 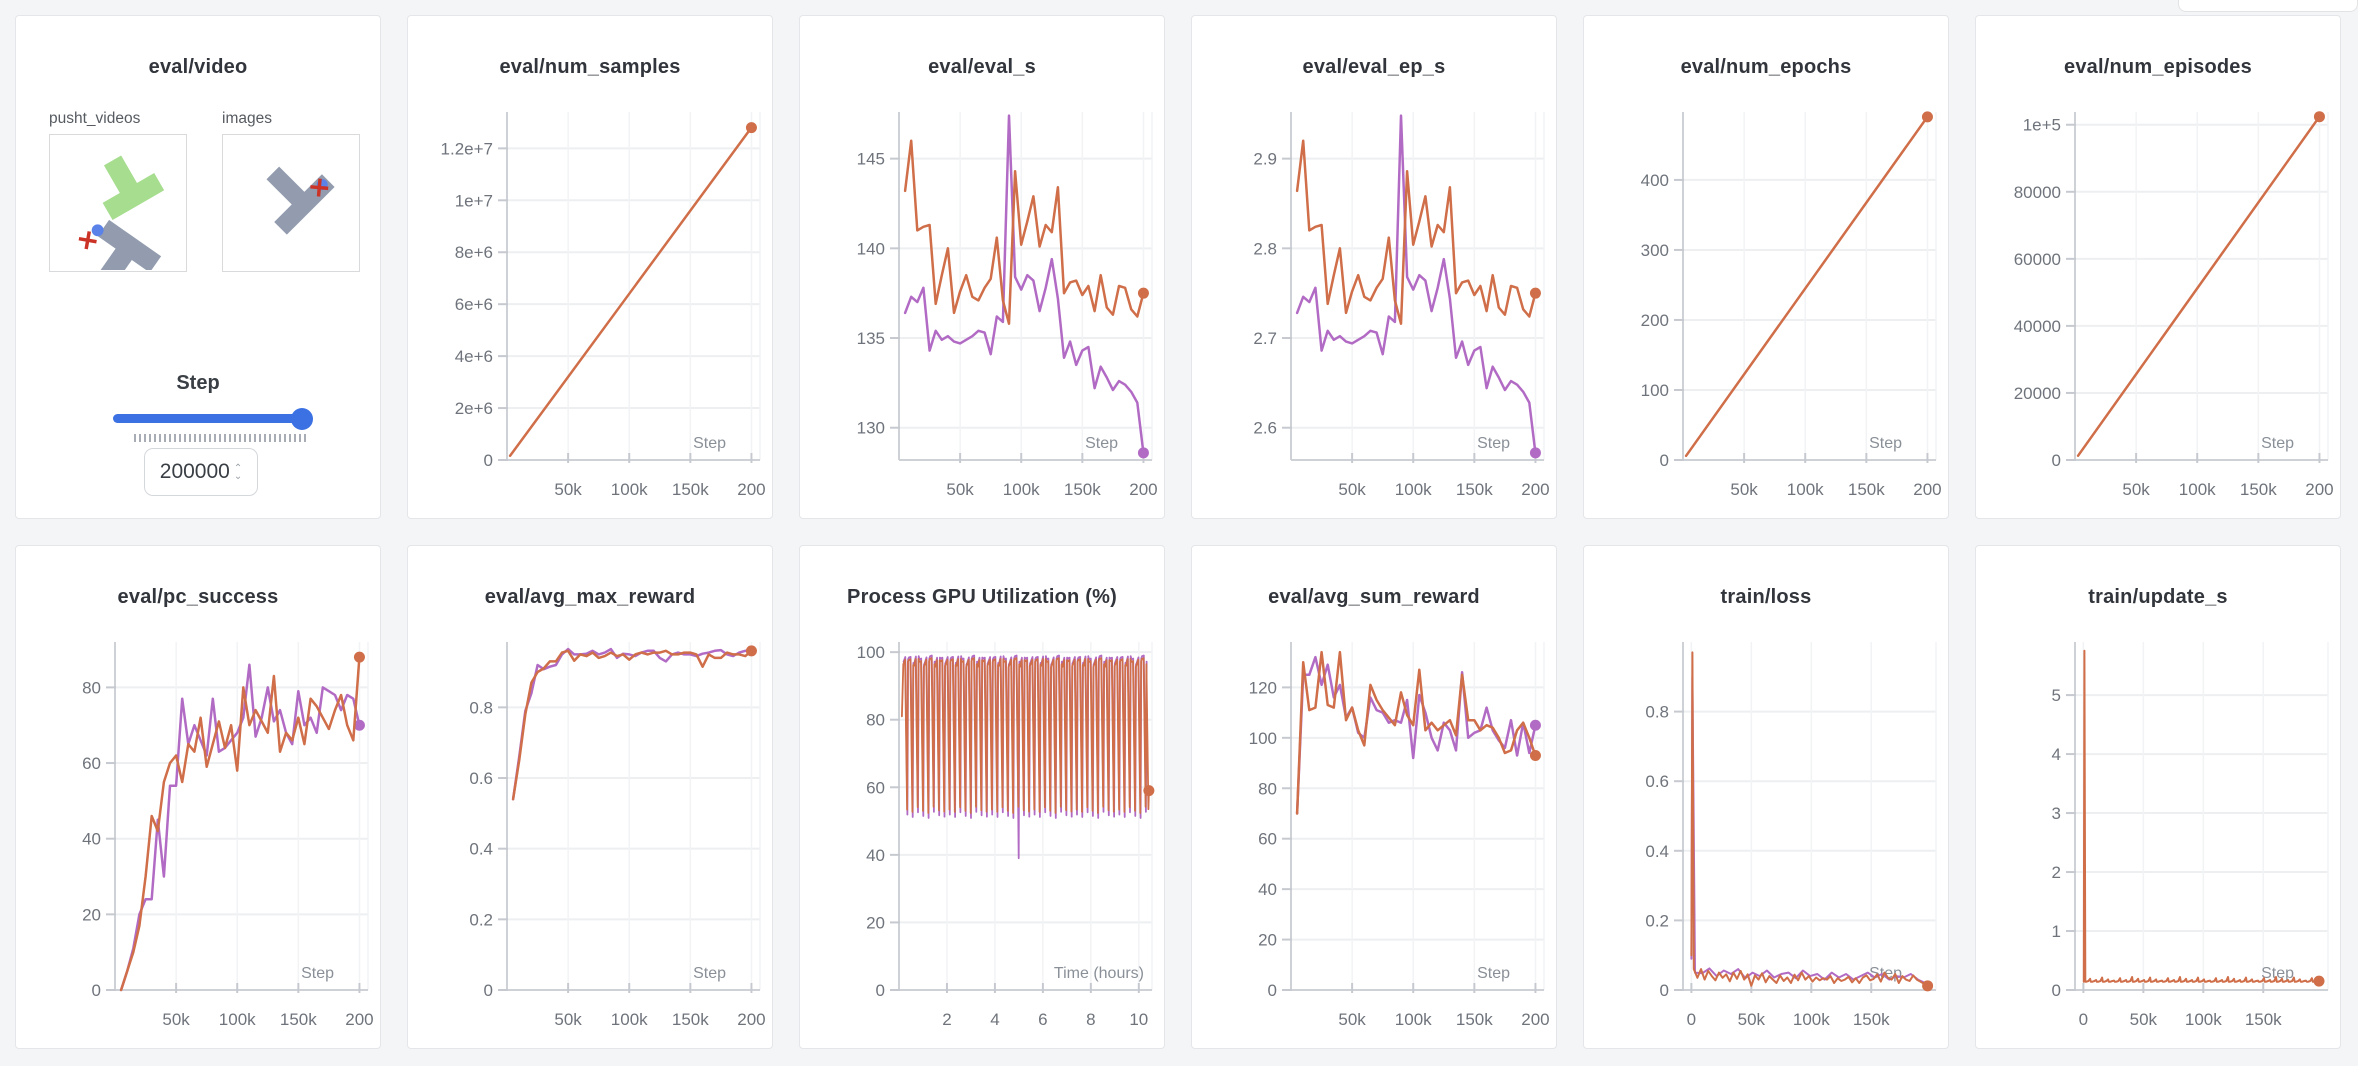 What do you see at coordinates (238, 468) in the screenshot?
I see `stepper-up-icon: ⌃` at bounding box center [238, 468].